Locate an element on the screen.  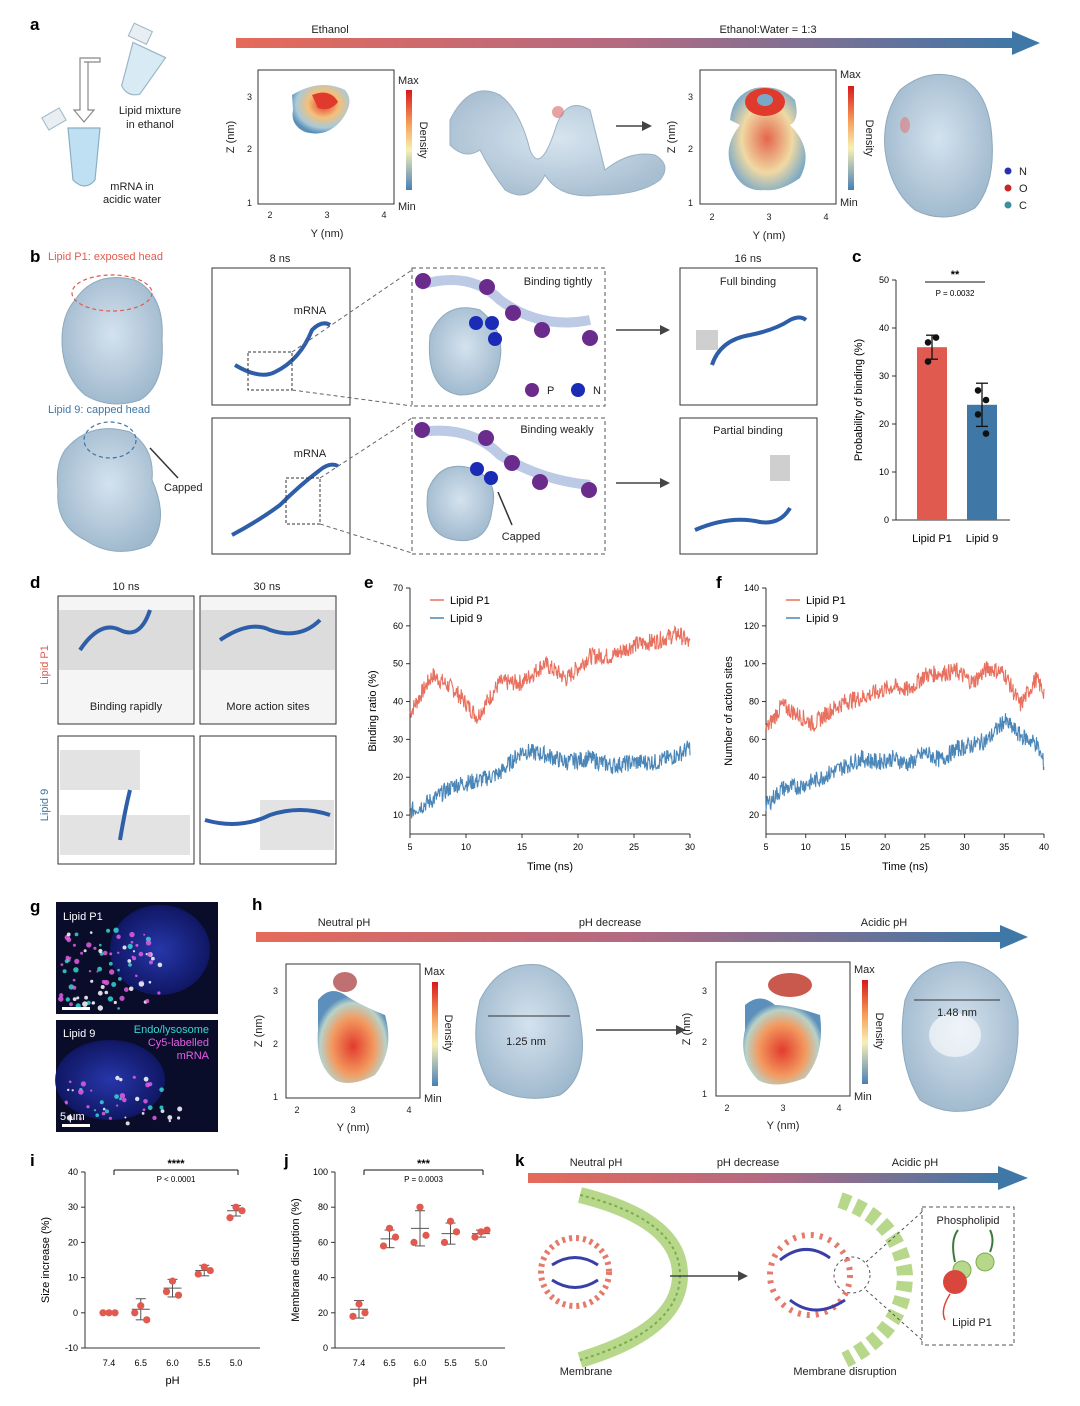
y-tick-label: 10 is located at coordinates (884, 472).